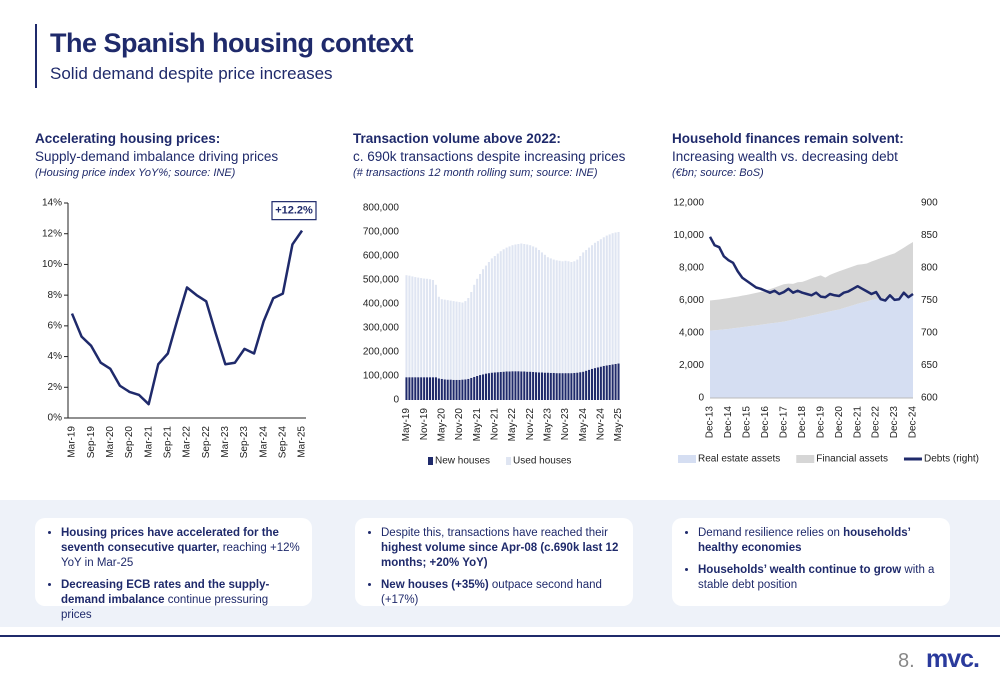  I want to click on x-tick-label: May-21, so click(477, 425).